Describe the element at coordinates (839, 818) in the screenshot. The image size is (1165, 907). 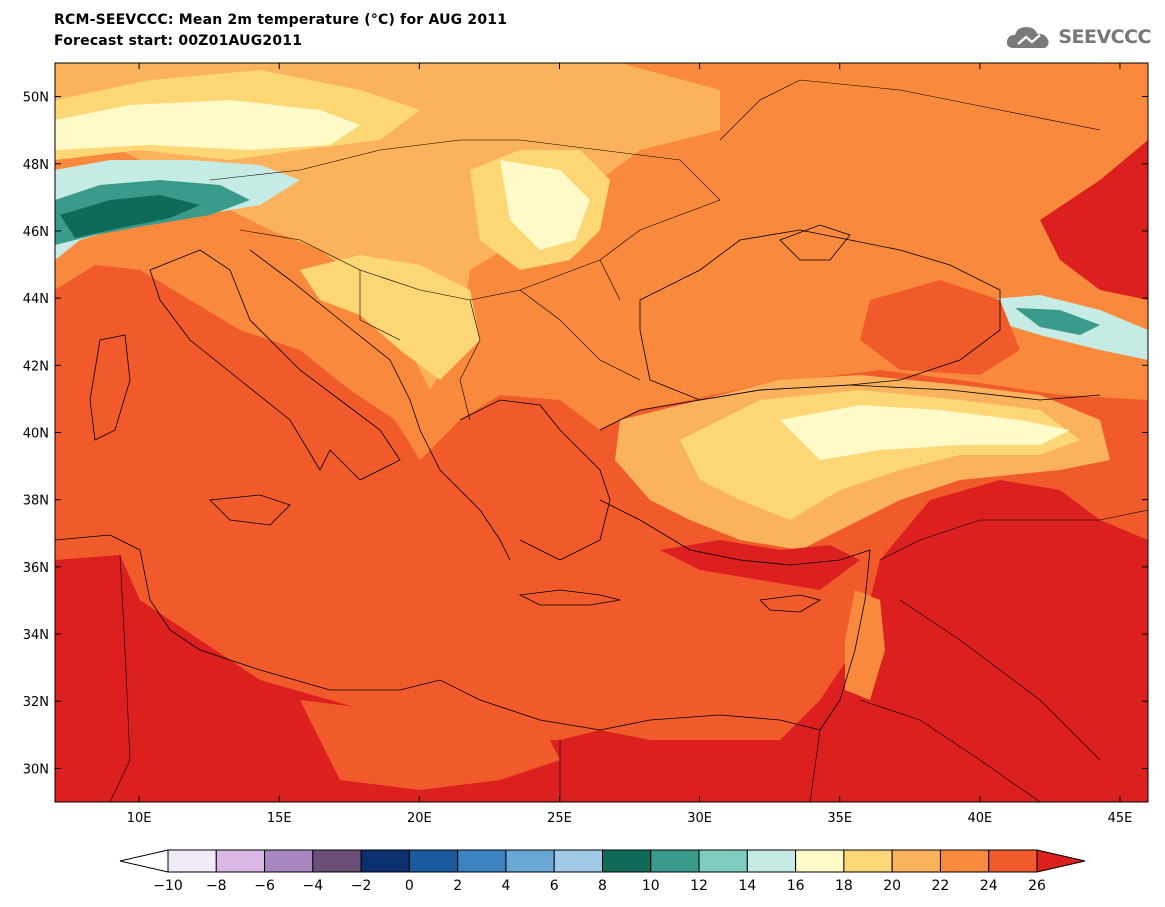
I see `lon-label: 35E` at that location.